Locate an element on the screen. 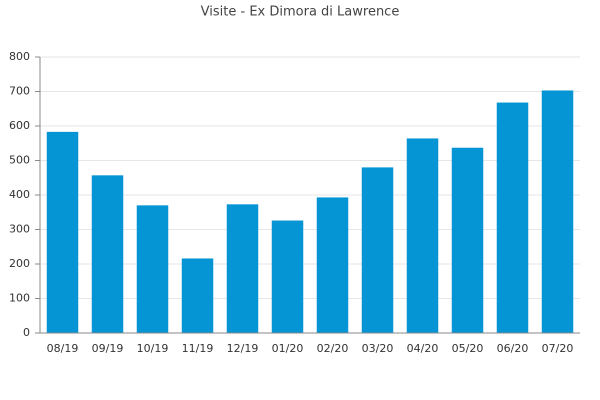 This screenshot has width=600, height=400. x-tick-label: 02/20 is located at coordinates (333, 348).